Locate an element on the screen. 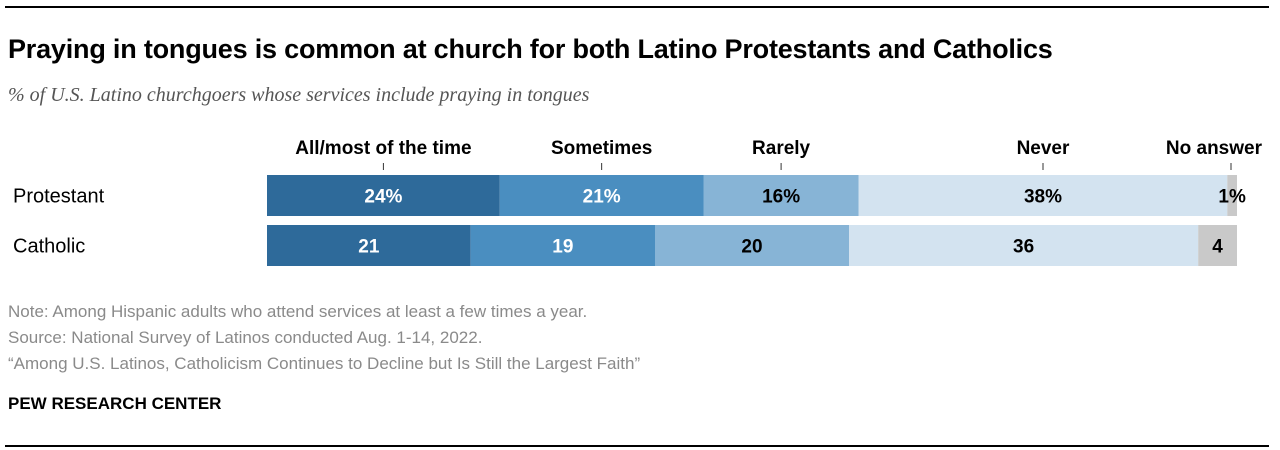 The width and height of the screenshot is (1280, 450). bar-protestant-no-answer is located at coordinates (1232, 195).